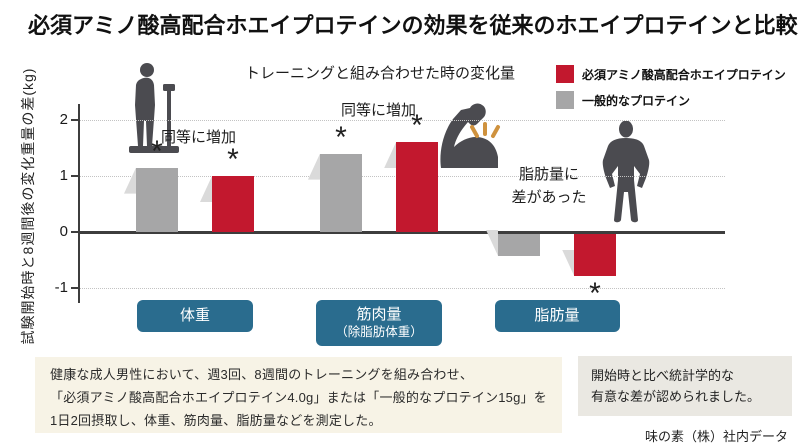 This screenshot has width=800, height=445. I want to click on bar-red-筋肉量, so click(417, 187).